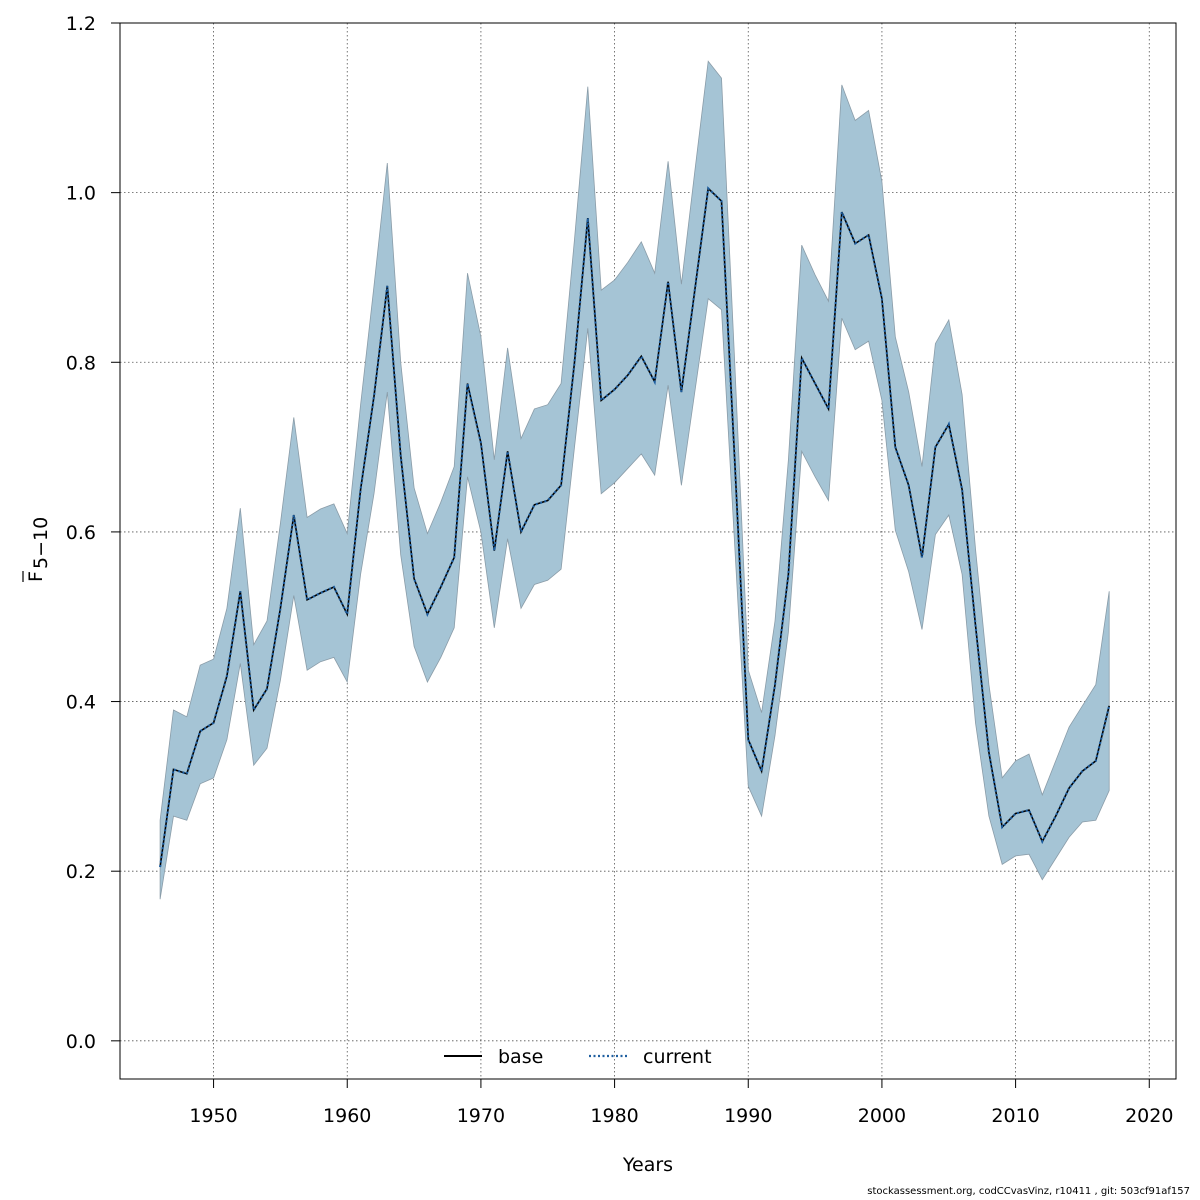  Describe the element at coordinates (81, 703) in the screenshot. I see `y-tick-label: 0.4` at that location.